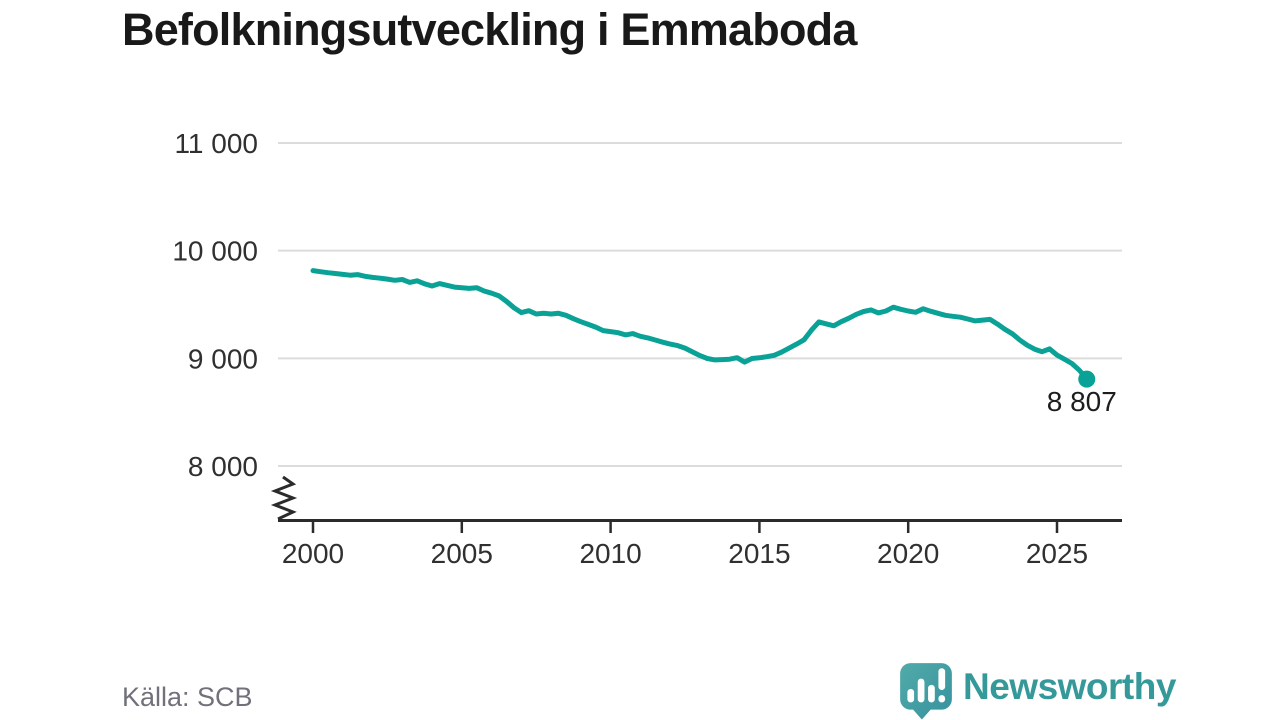 This screenshot has height=720, width=1280. I want to click on y-tick-label: 11 000, so click(216, 143).